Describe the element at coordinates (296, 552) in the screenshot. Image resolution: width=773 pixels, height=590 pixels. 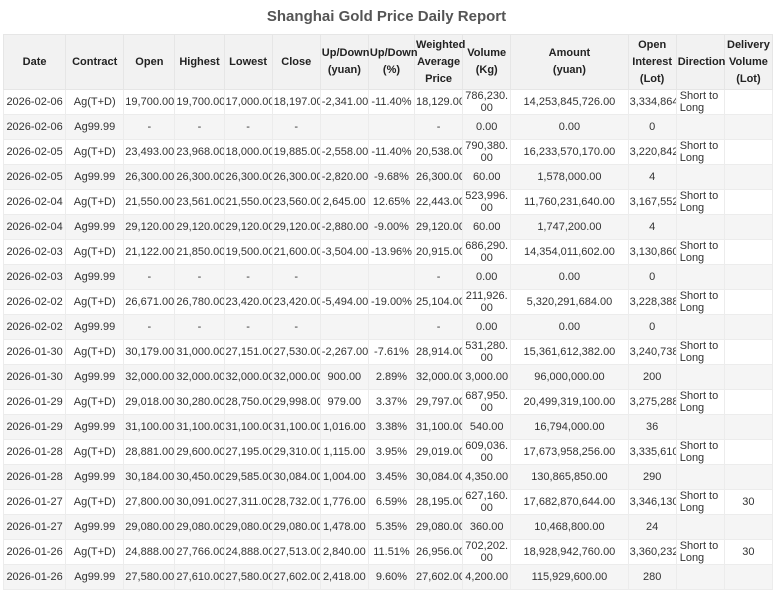
I see `cell-close: 27,513.00` at that location.